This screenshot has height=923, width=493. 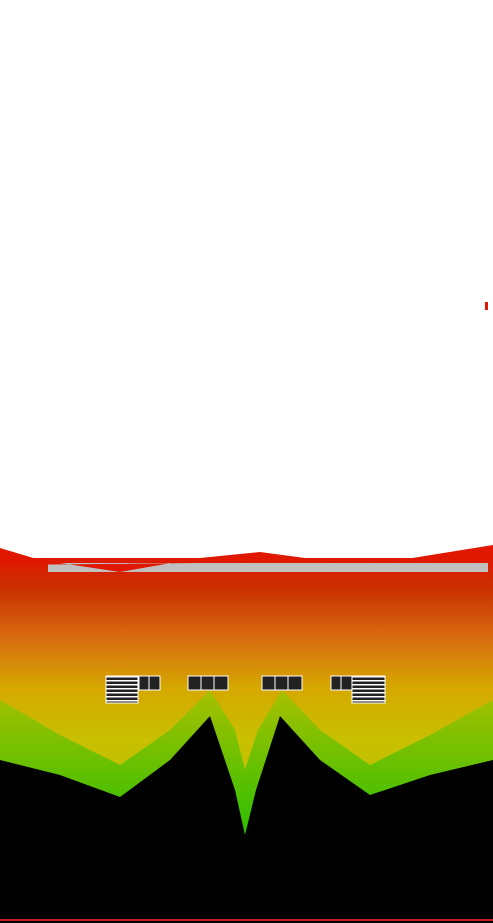 I want to click on bottom-line, so click(x=246, y=920).